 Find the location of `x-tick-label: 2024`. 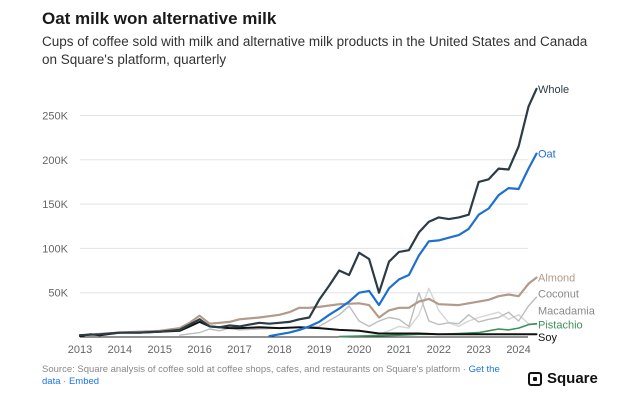

x-tick-label: 2024 is located at coordinates (518, 350).